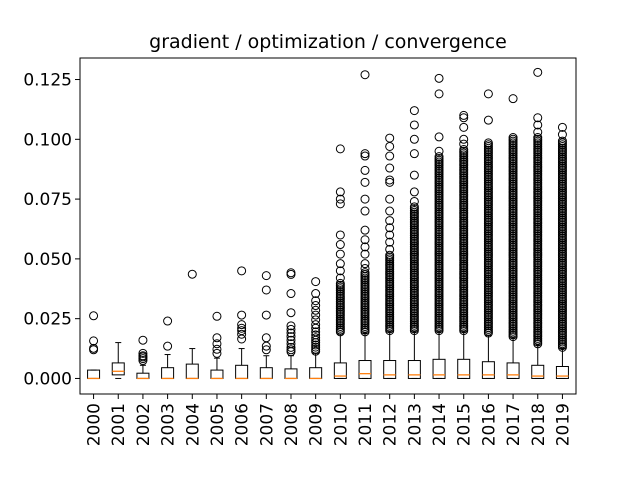 The image size is (640, 480). I want to click on x-tick-label: 2015, so click(465, 424).